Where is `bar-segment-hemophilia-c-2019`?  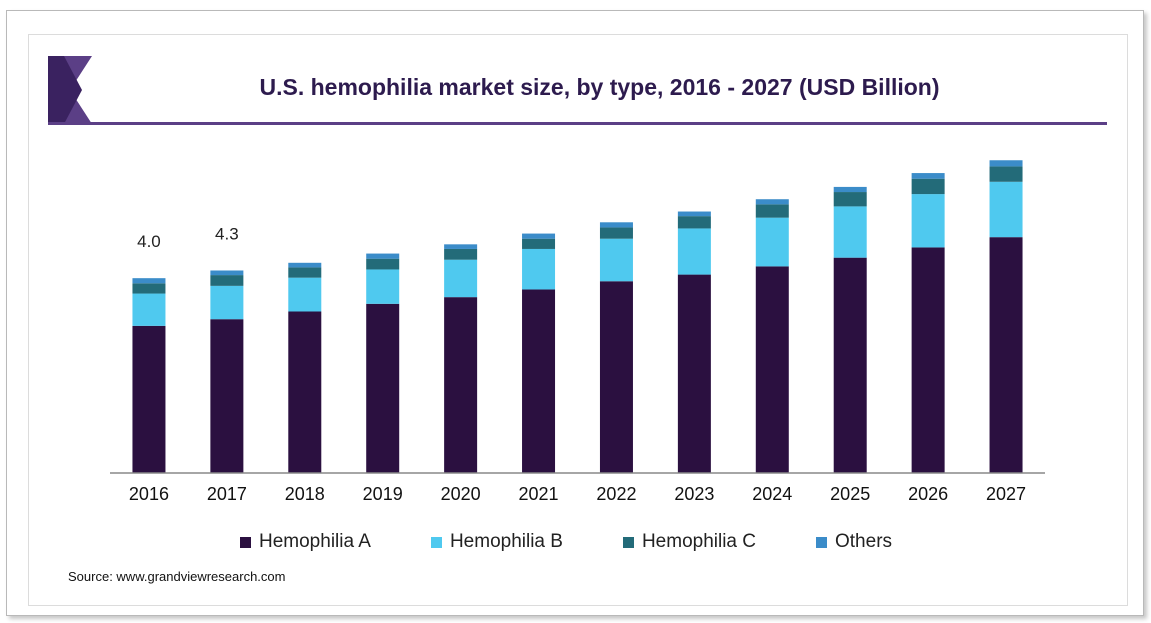
bar-segment-hemophilia-c-2019 is located at coordinates (383, 264).